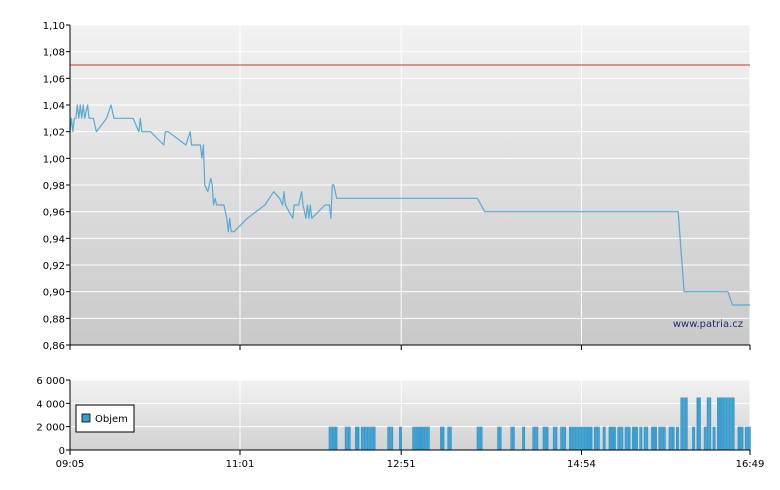 The height and width of the screenshot is (490, 780). What do you see at coordinates (54, 293) in the screenshot?
I see `price-y-tick-label: 0,90` at bounding box center [54, 293].